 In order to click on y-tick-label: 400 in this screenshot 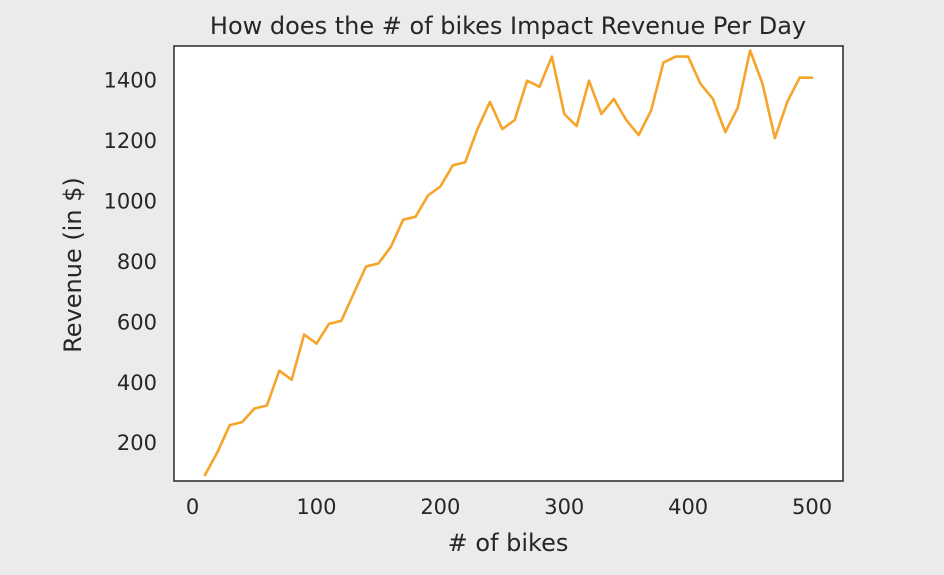, I will do `click(137, 383)`.